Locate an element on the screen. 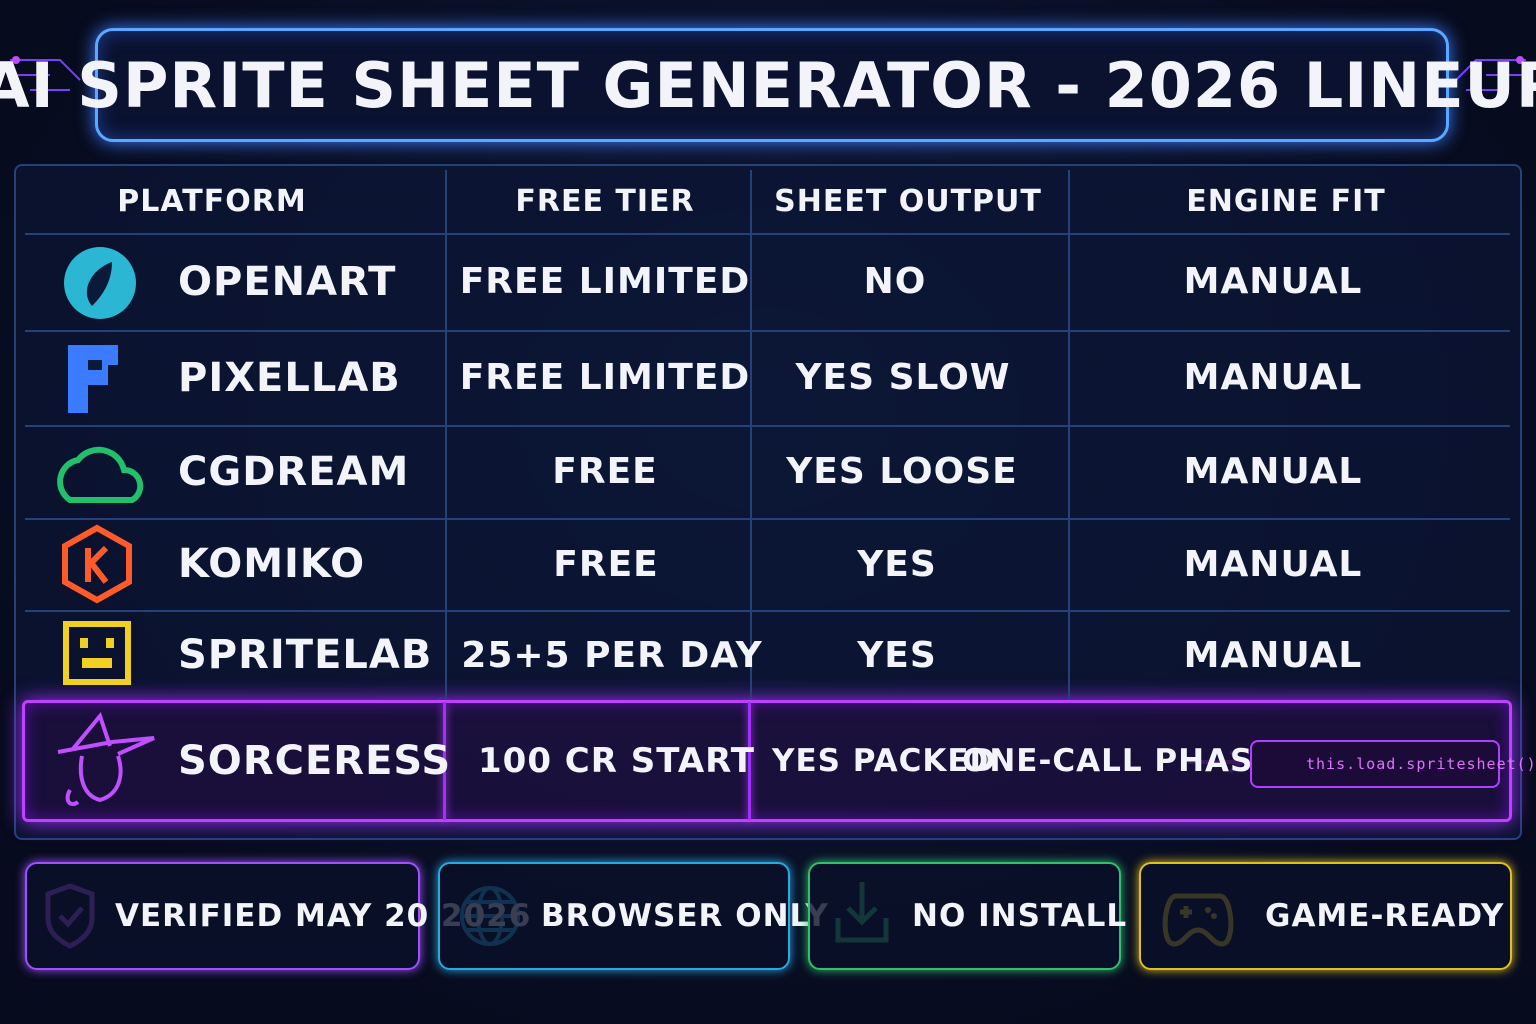 Image resolution: width=1536 pixels, height=1024 pixels. table-cell: ONE-CALL PHASER is located at coordinates (1131, 761).